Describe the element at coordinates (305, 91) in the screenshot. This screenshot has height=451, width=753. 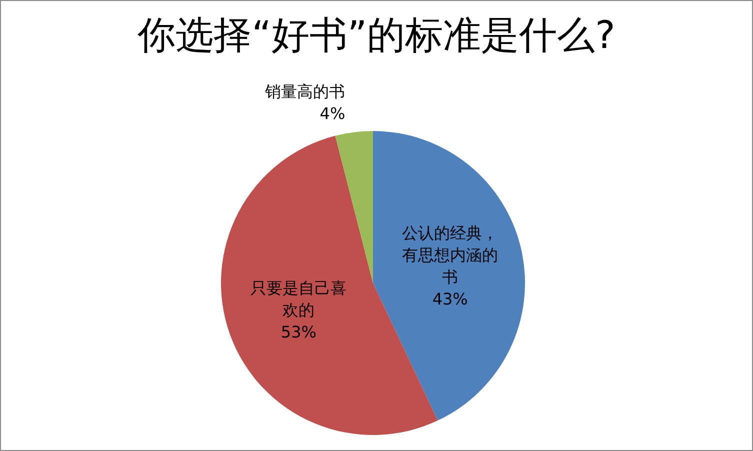
I see `slice-label: 销量高的书` at that location.